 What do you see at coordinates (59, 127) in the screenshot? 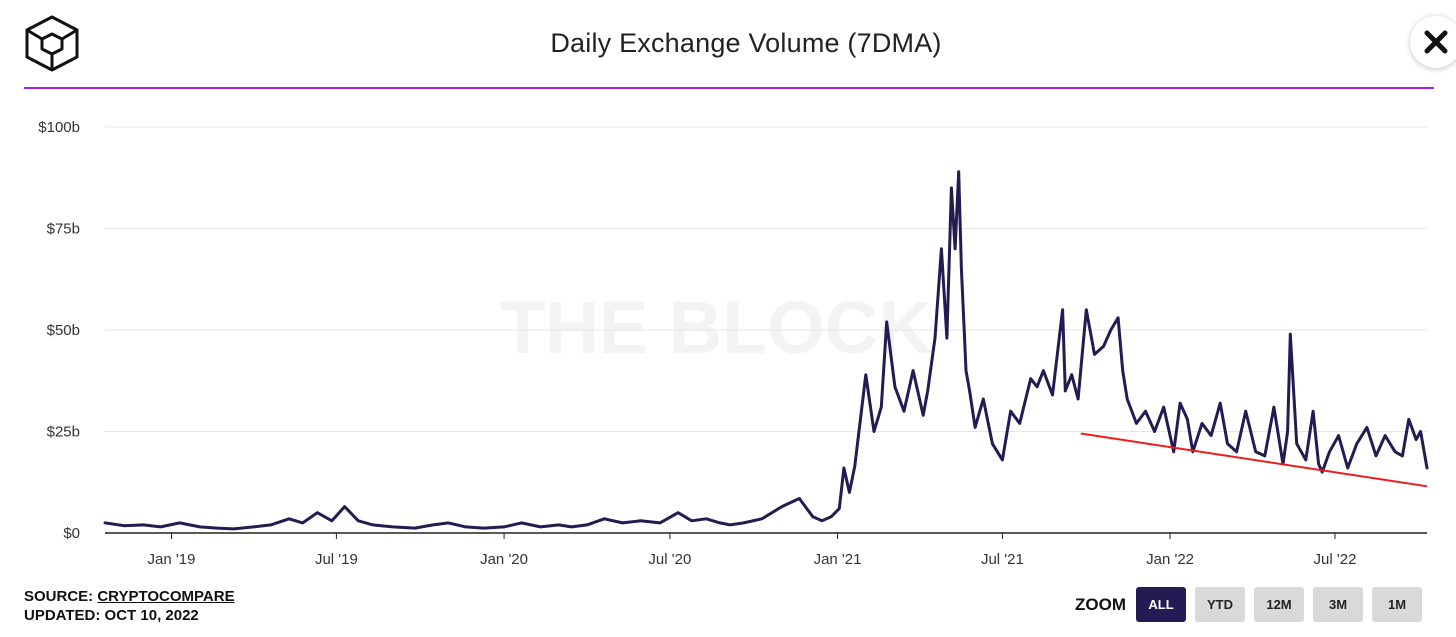
I see `y-tick-label: $100b` at bounding box center [59, 127].